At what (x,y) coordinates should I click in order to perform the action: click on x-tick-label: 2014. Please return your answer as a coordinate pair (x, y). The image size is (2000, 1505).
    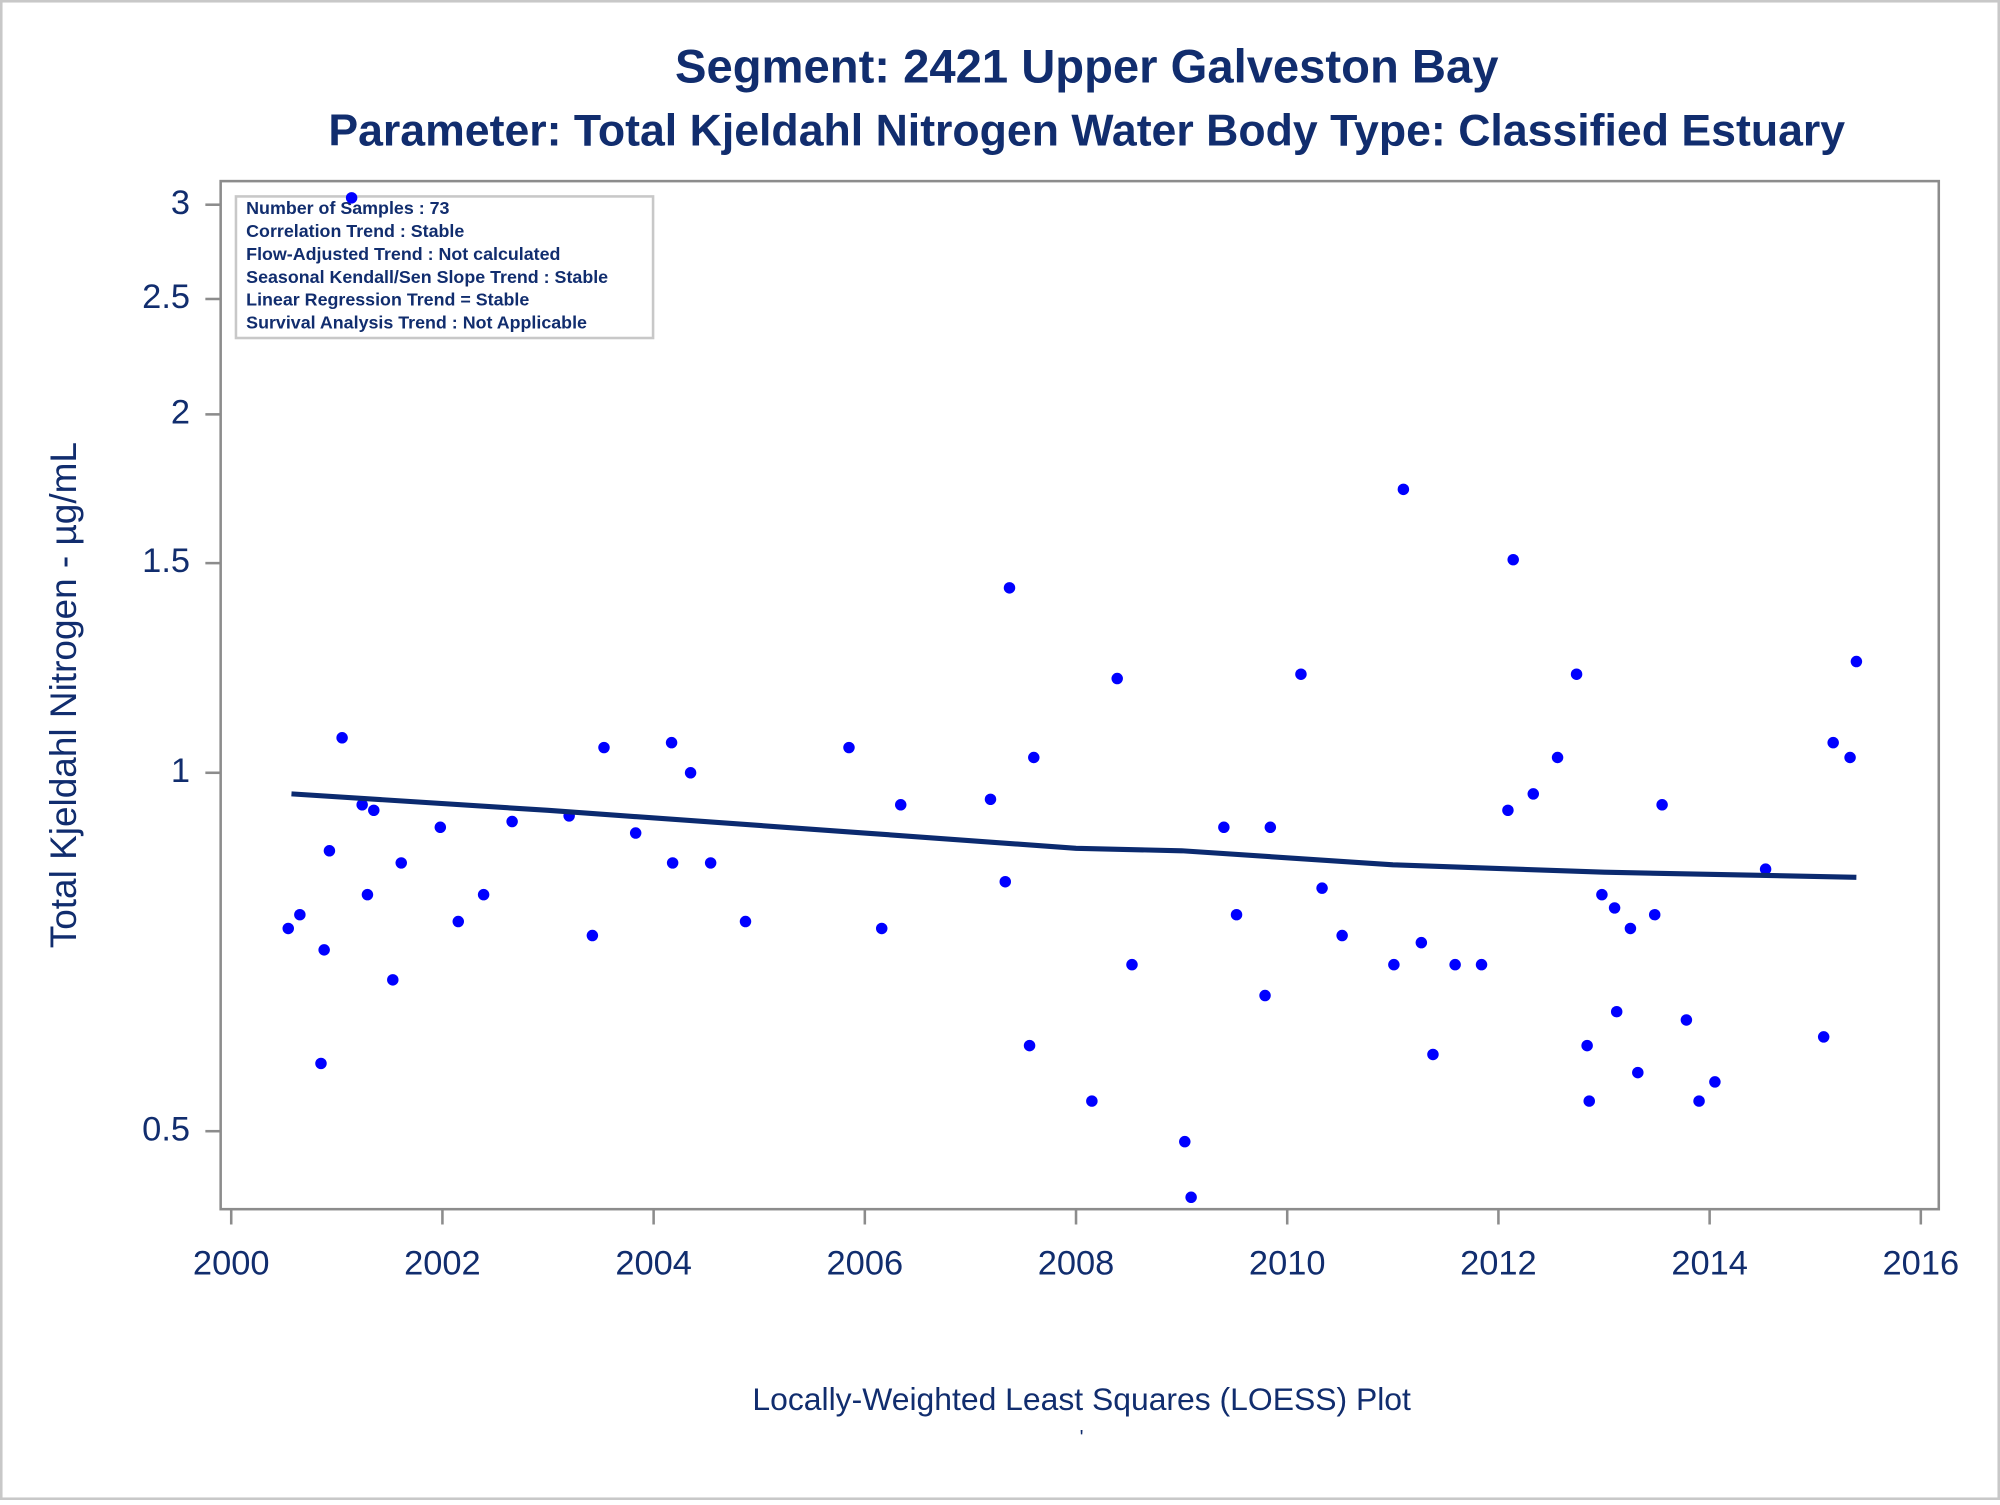
    Looking at the image, I should click on (1709, 1263).